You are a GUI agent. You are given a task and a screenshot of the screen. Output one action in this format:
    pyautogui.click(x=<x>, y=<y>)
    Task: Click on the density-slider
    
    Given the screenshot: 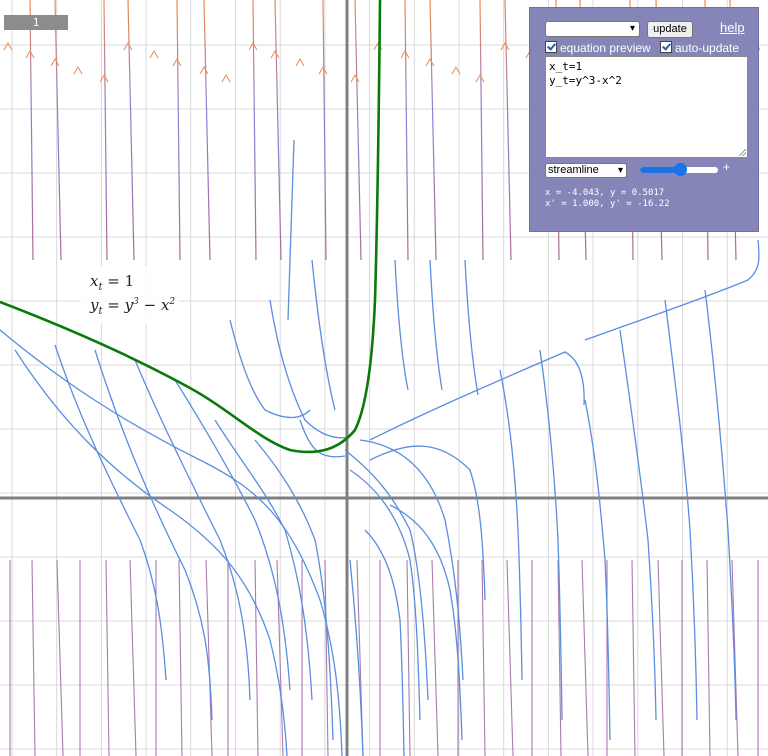 What is the action you would take?
    pyautogui.click(x=679, y=169)
    